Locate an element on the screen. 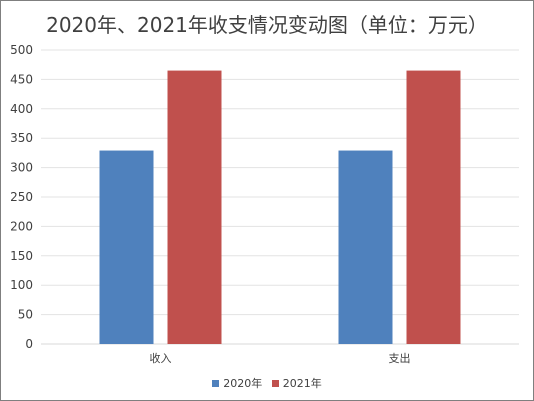  y-tick-label-400: 400 is located at coordinates (21, 109).